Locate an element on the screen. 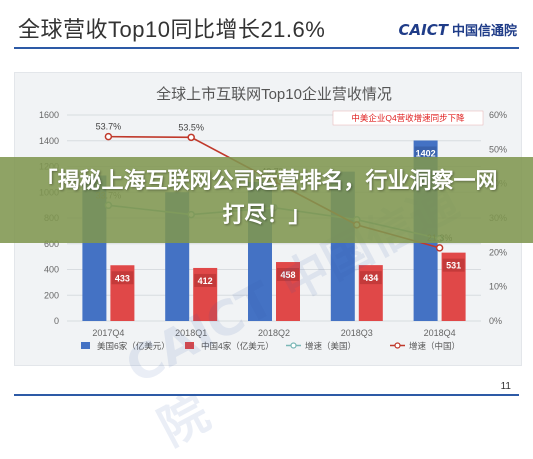 The width and height of the screenshot is (533, 459). annotation-text: 中美企业Q4营收增速同步下降 is located at coordinates (408, 118).